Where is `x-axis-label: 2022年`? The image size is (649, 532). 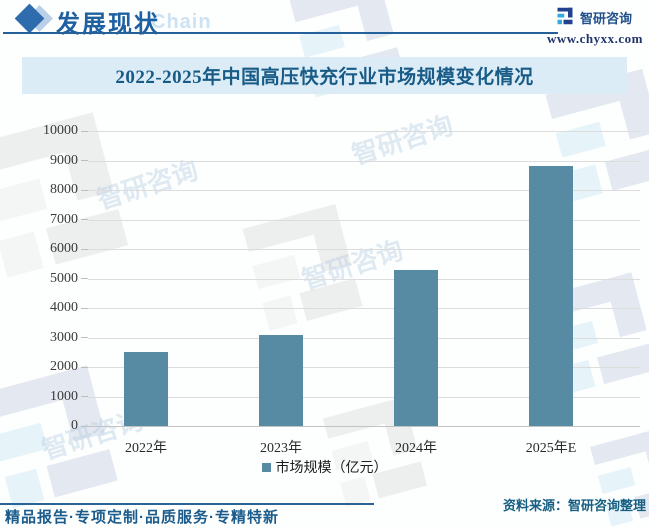
x-axis-label: 2022年 is located at coordinates (146, 448).